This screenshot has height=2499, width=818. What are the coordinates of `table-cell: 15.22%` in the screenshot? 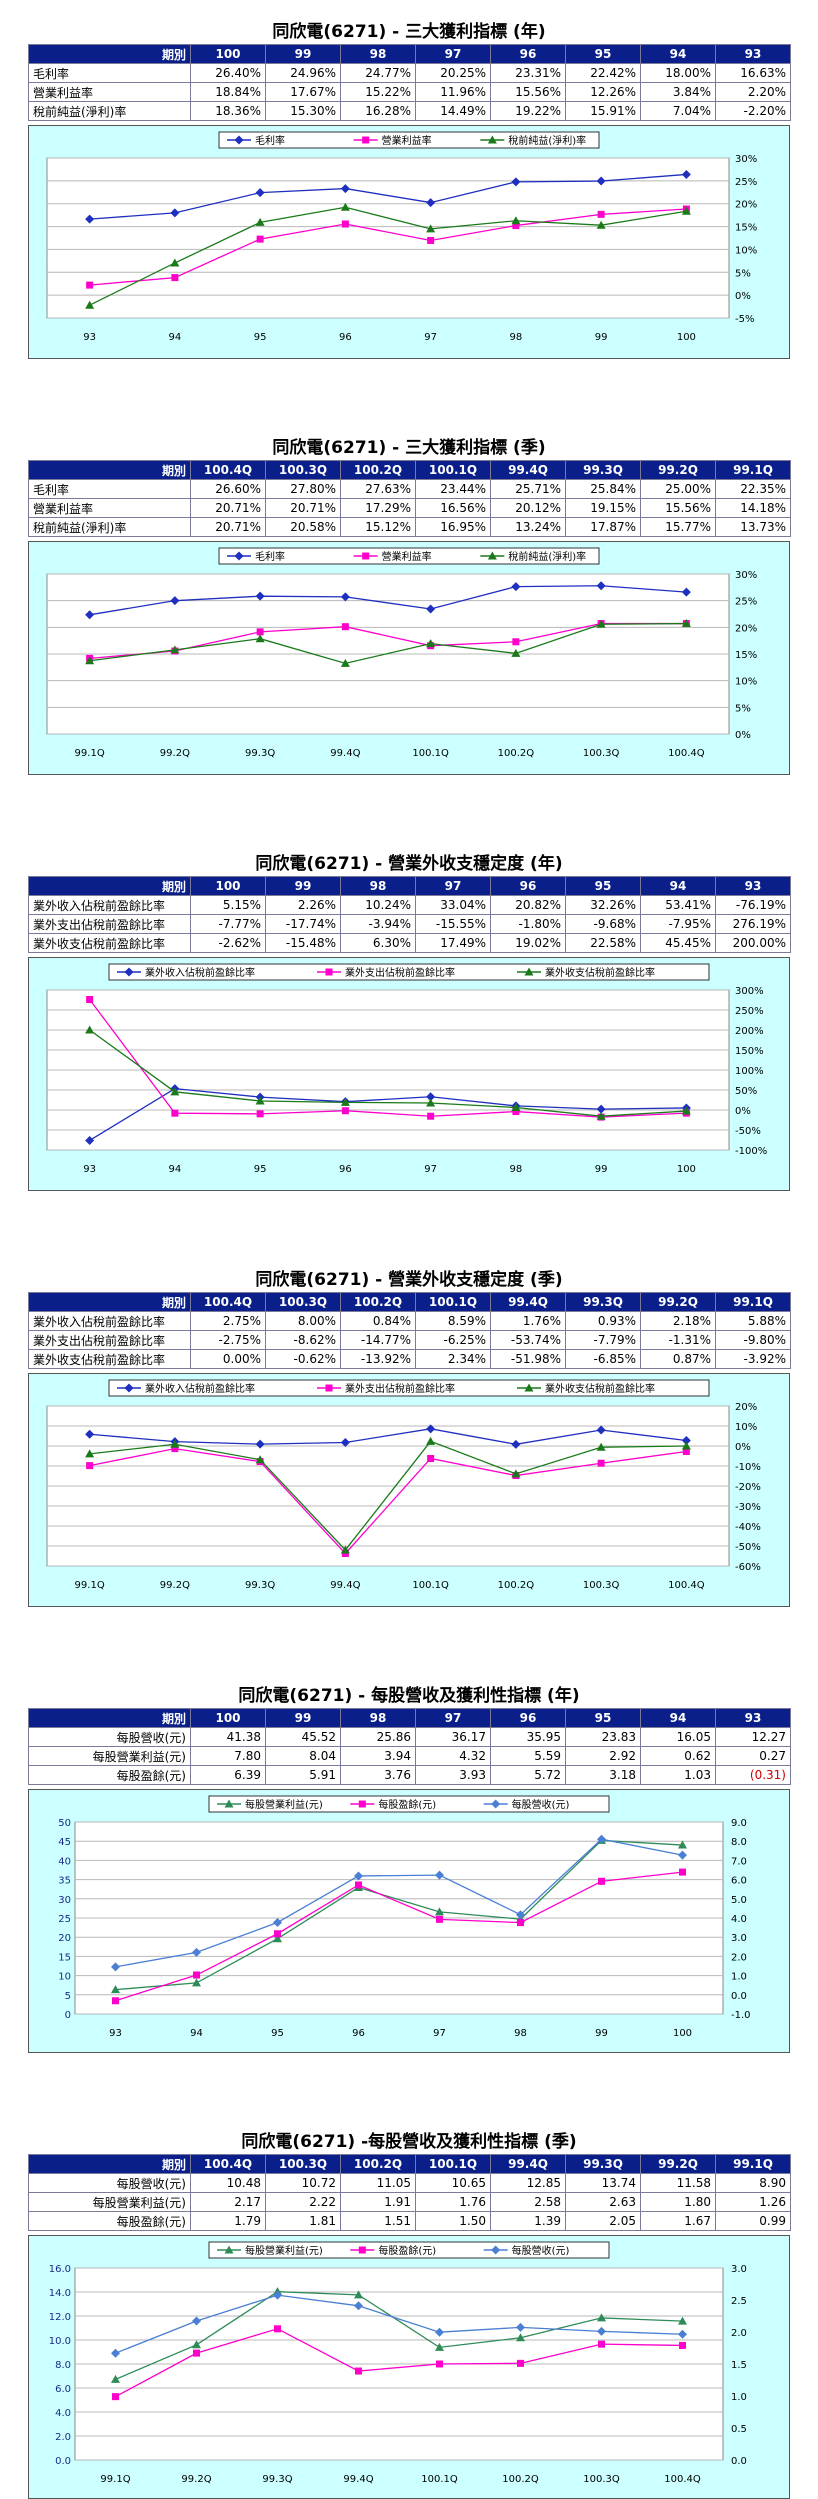 It's located at (378, 92).